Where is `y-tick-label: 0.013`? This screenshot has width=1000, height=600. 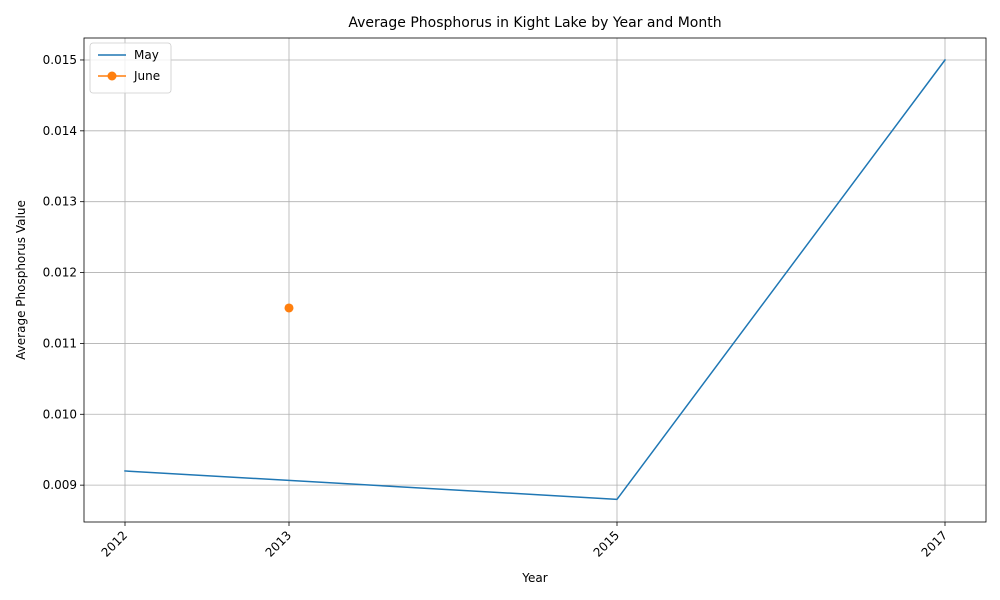 y-tick-label: 0.013 is located at coordinates (60, 202).